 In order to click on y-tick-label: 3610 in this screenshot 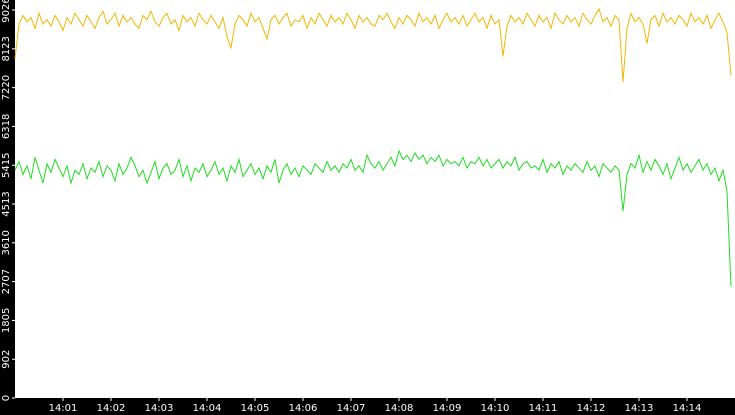, I will do `click(6, 242)`.